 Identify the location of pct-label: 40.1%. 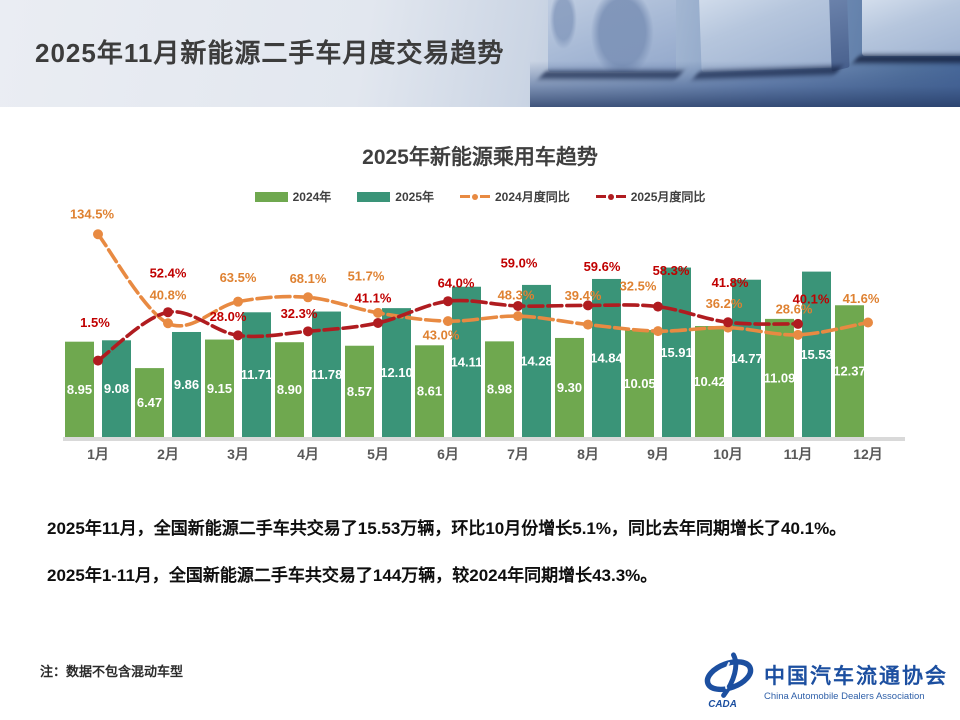
(811, 298).